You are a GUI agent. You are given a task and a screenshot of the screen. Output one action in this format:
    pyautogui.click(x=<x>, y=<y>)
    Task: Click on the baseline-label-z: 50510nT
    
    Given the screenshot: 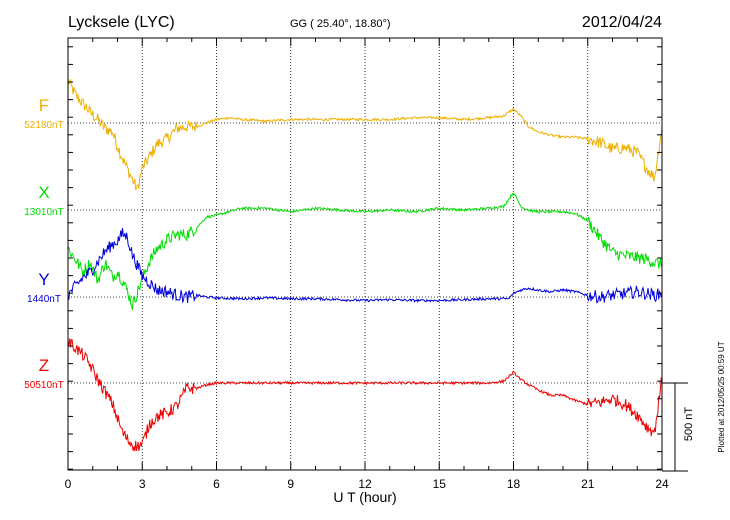 What is the action you would take?
    pyautogui.click(x=43, y=385)
    